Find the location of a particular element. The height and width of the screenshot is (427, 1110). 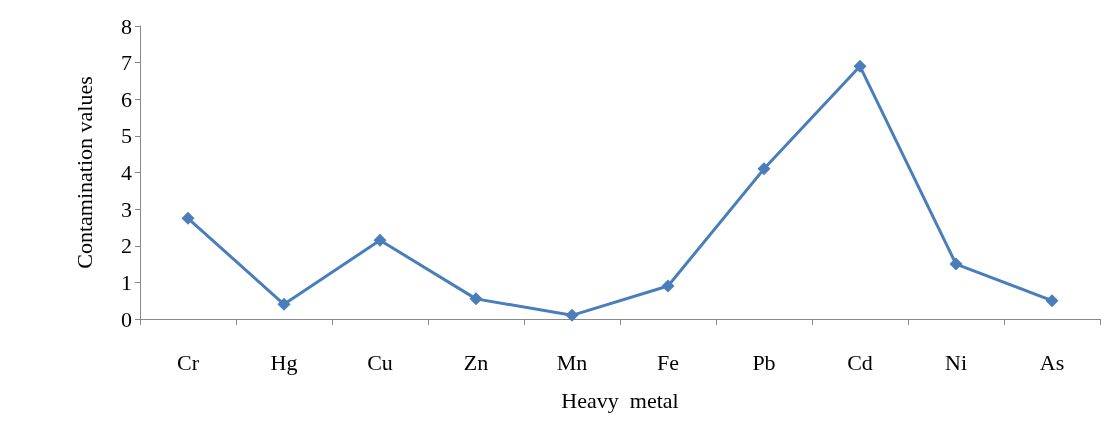

y-tick-label: 1 is located at coordinates (126, 282).